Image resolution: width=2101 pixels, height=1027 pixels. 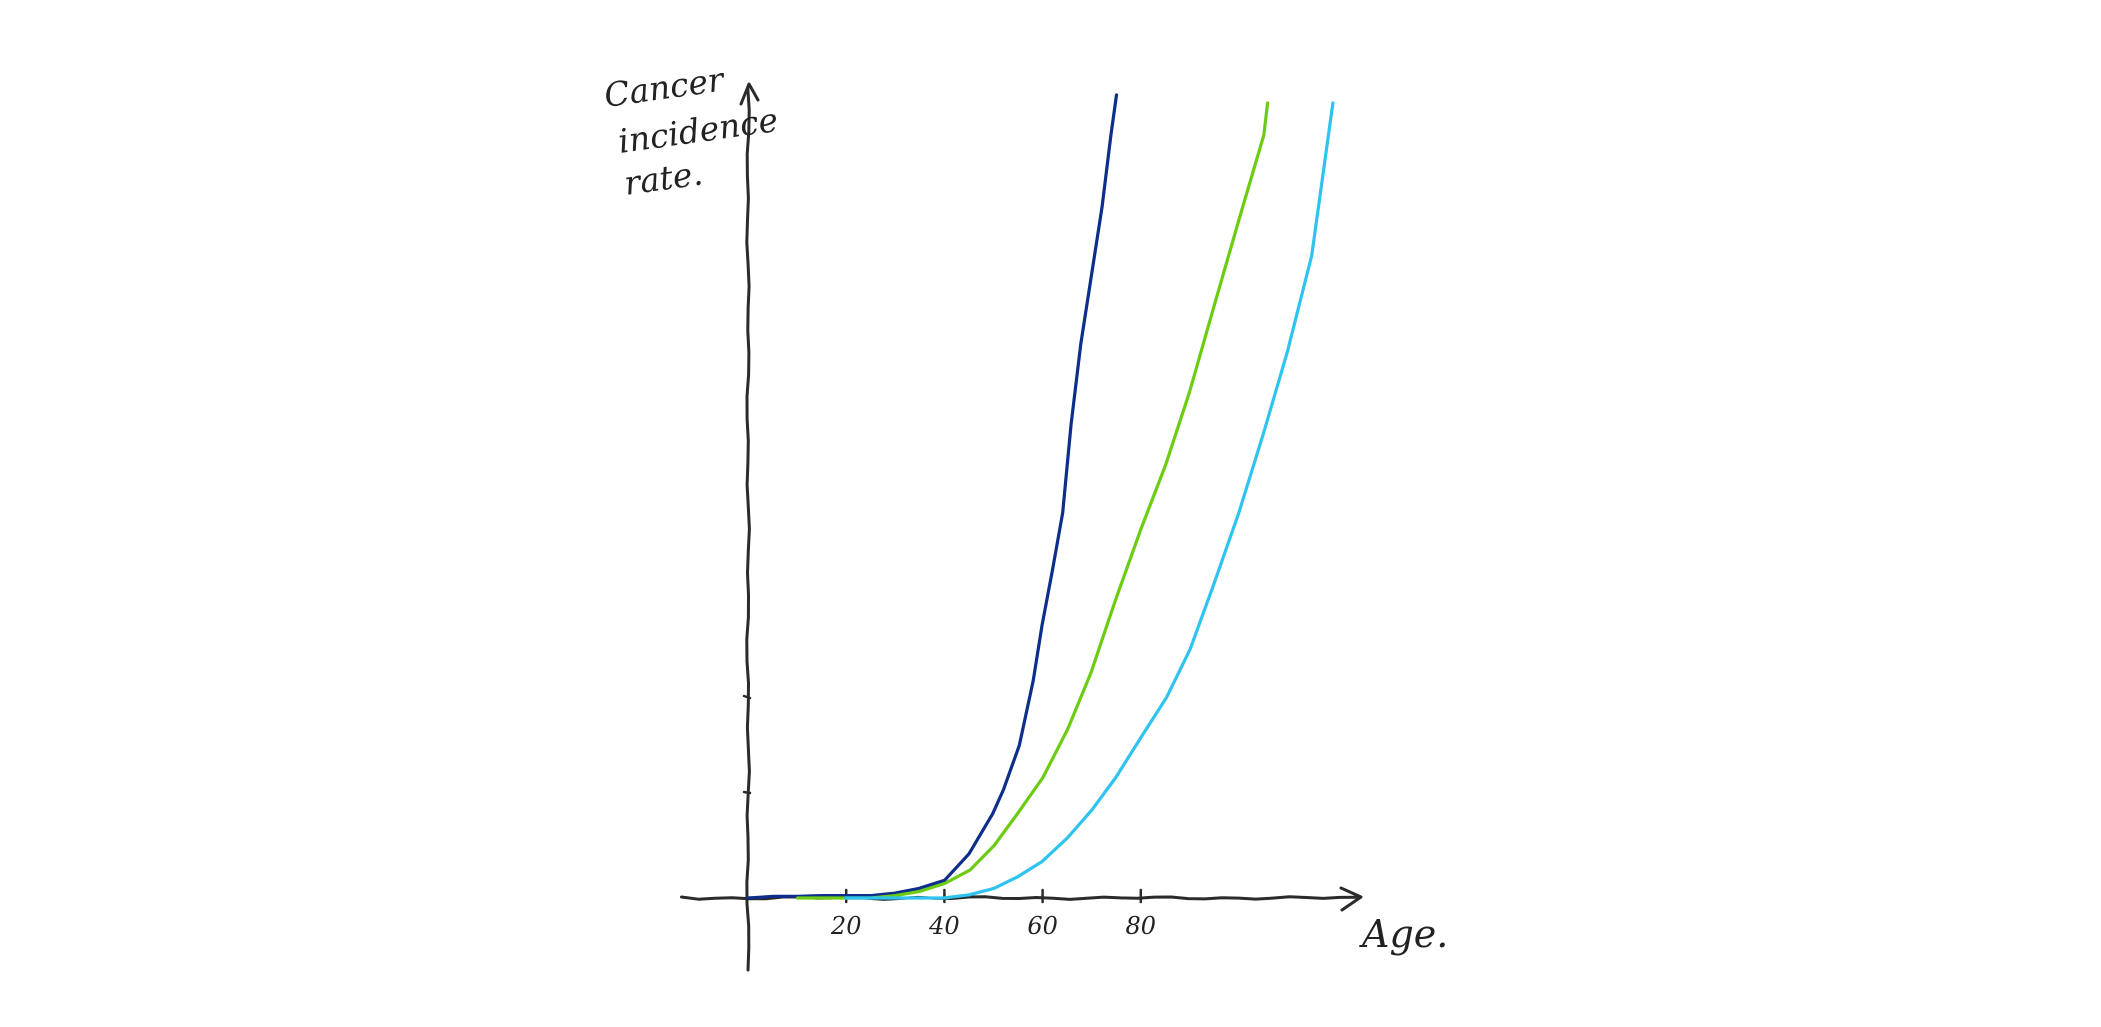 I want to click on y-axis-label: Cancer incidence rate., so click(x=691, y=131).